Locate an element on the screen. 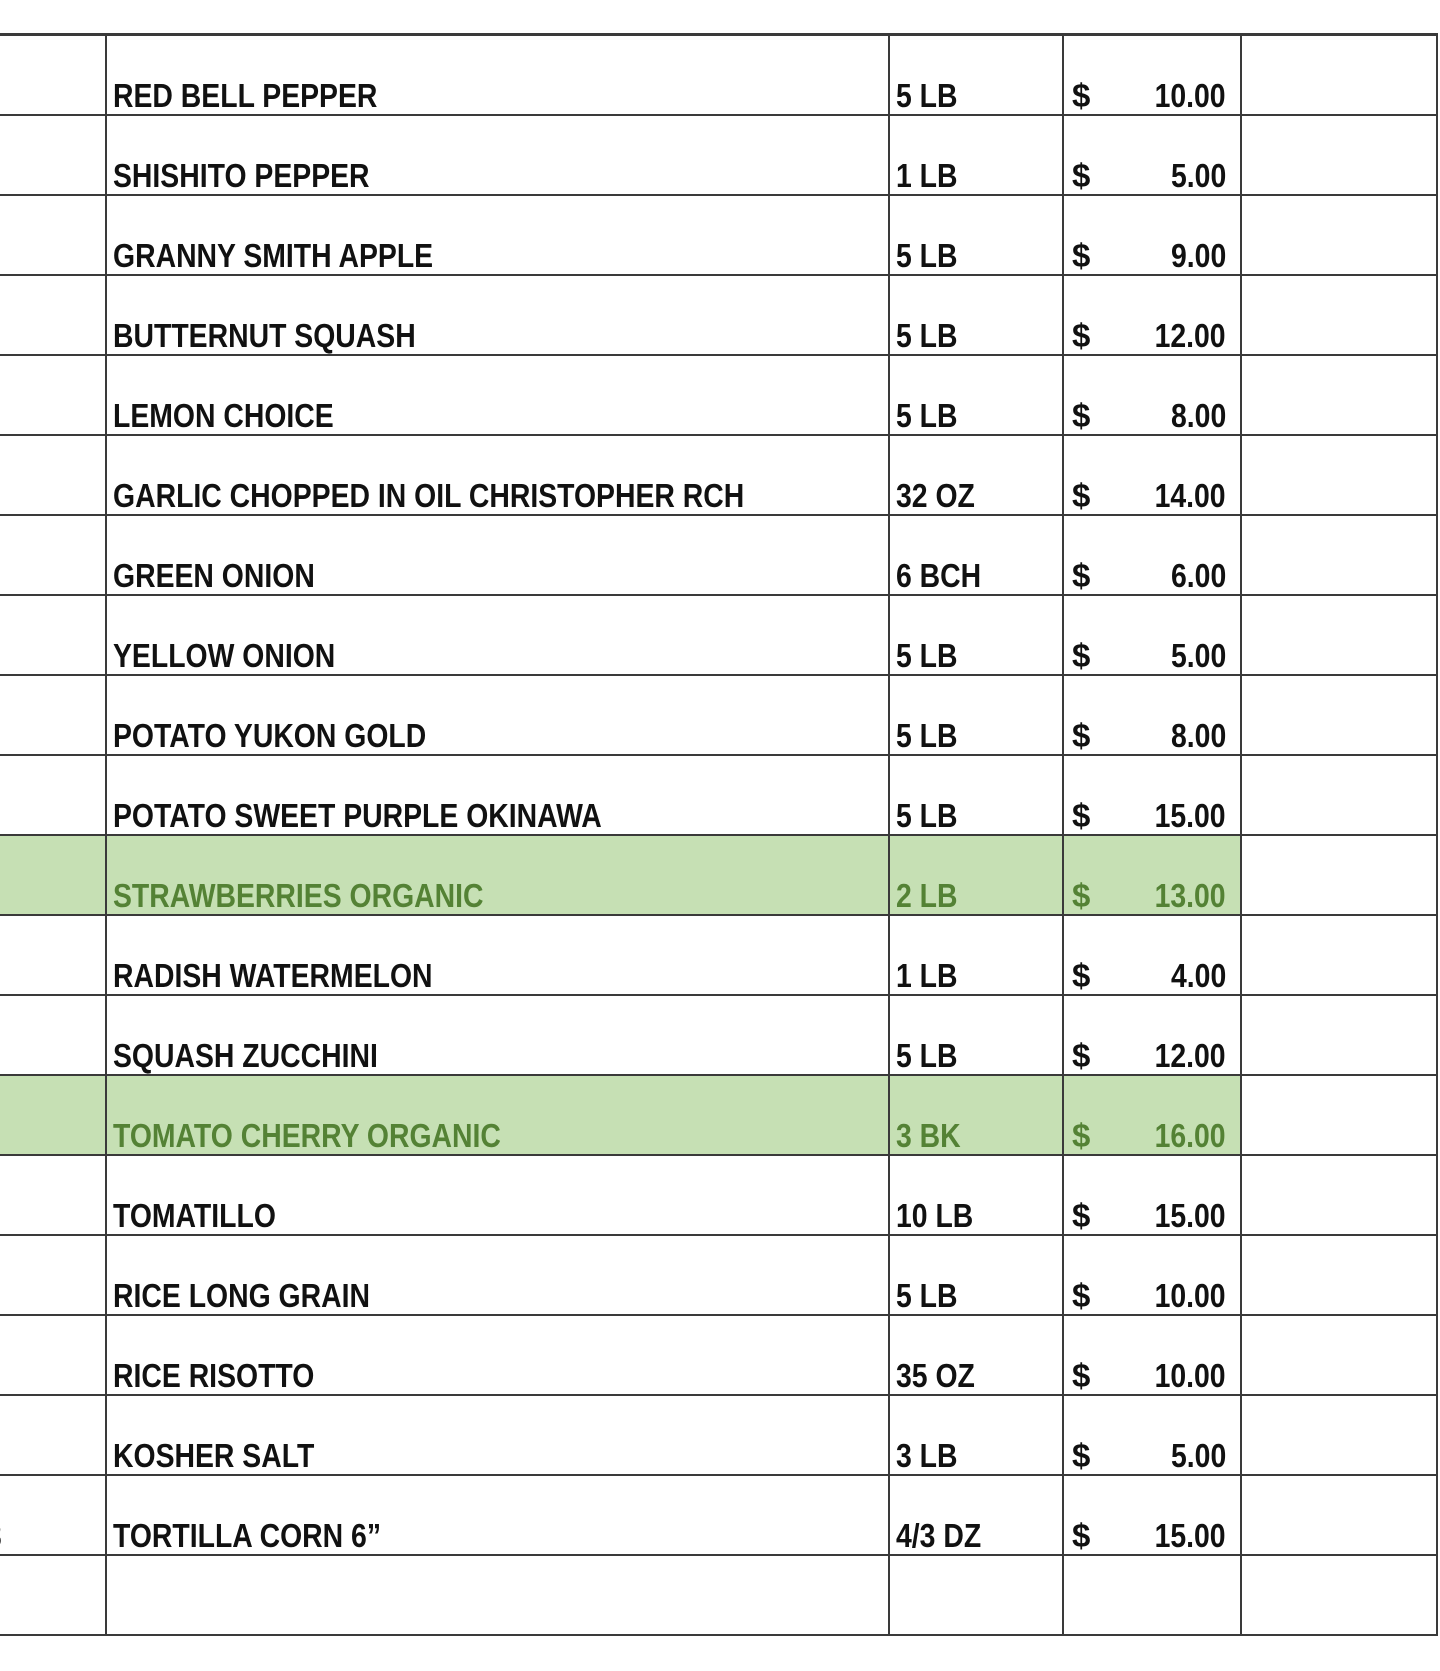 The image size is (1440, 1671). item-cell: STRAWBERRIES ORGANIC is located at coordinates (498, 875).